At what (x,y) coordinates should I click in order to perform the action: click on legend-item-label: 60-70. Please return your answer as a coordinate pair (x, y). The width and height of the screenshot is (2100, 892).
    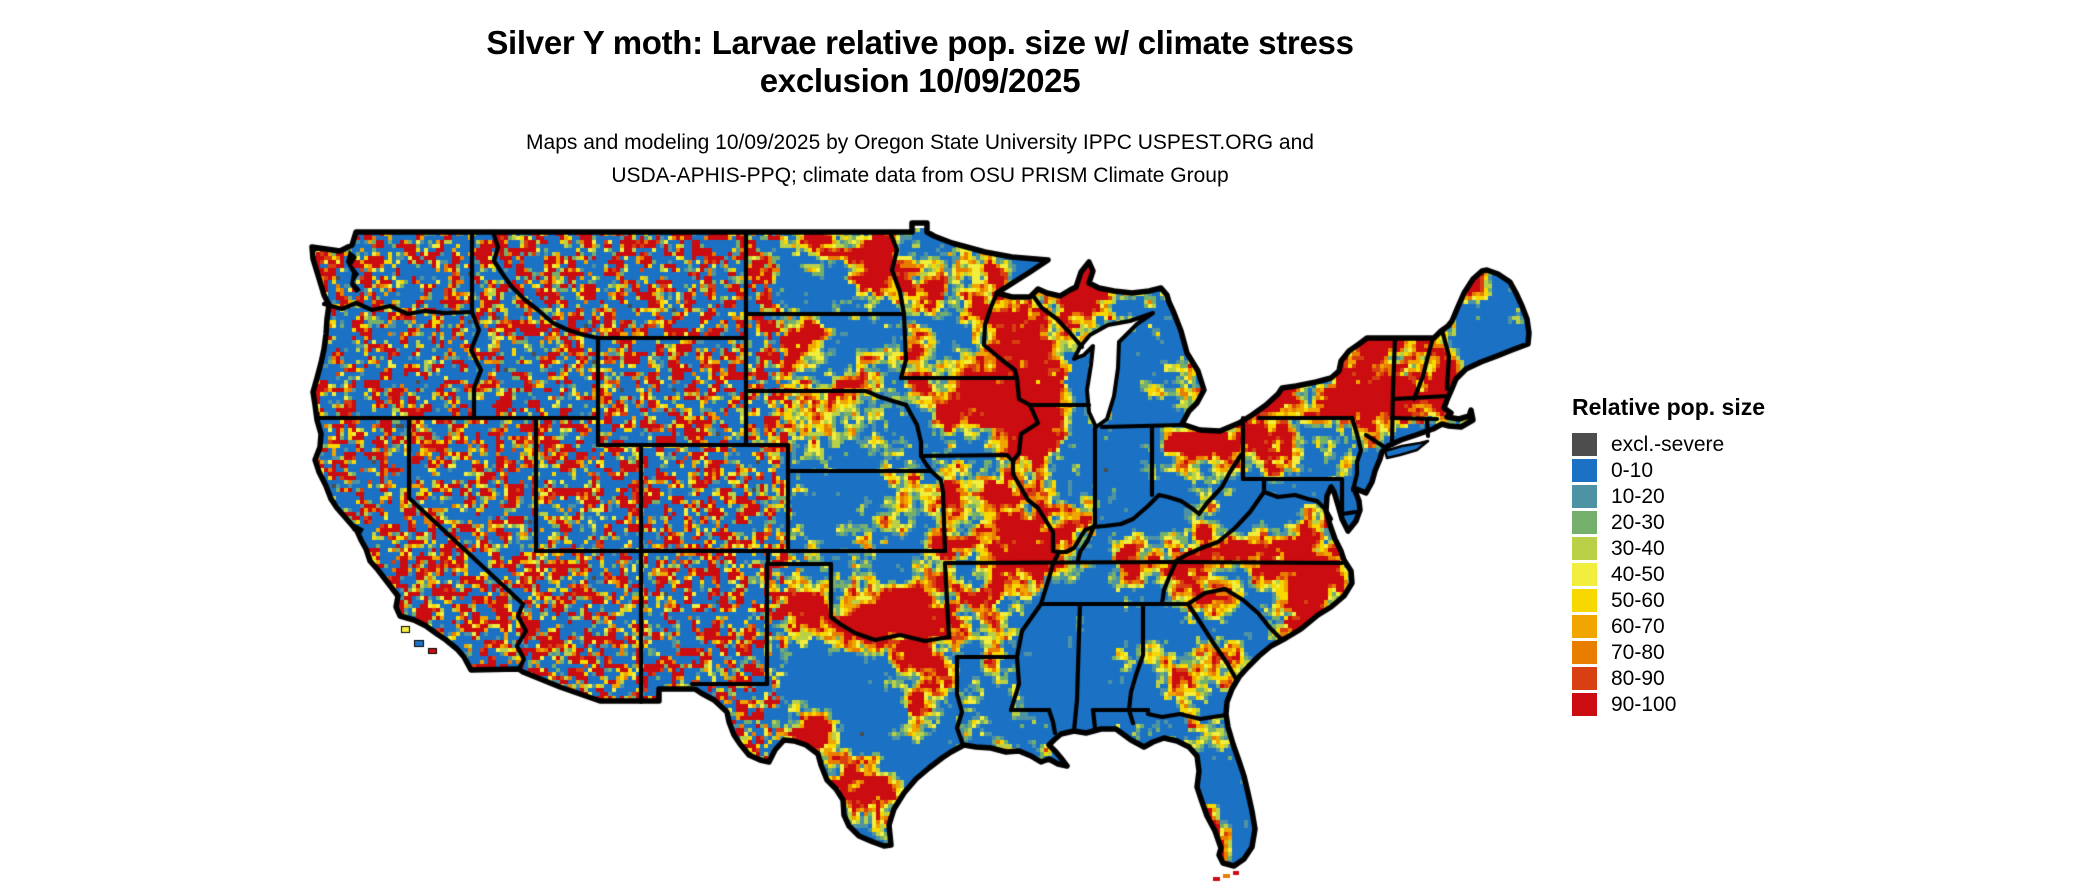
    Looking at the image, I should click on (1638, 626).